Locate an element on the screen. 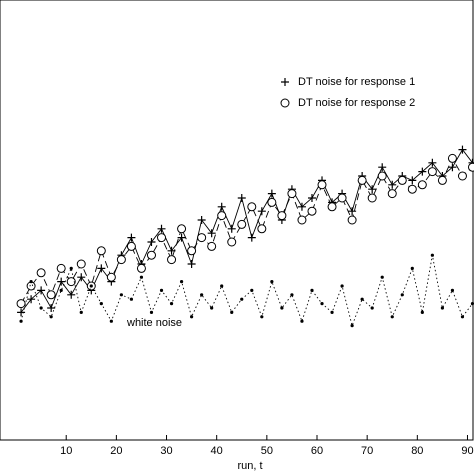  legend-label: DT noise for response 1 is located at coordinates (356, 82).